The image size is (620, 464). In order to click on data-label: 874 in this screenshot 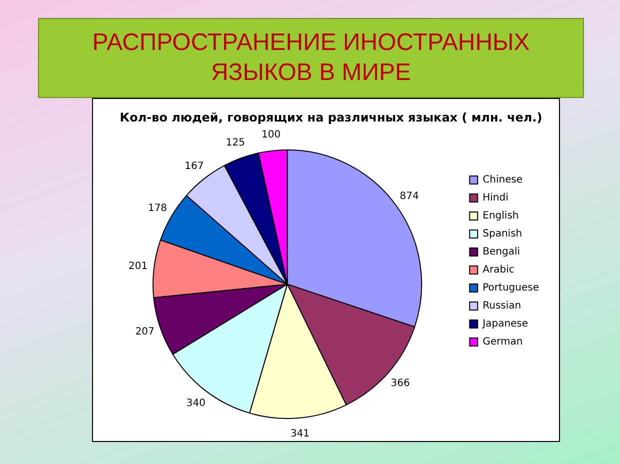, I will do `click(409, 196)`.